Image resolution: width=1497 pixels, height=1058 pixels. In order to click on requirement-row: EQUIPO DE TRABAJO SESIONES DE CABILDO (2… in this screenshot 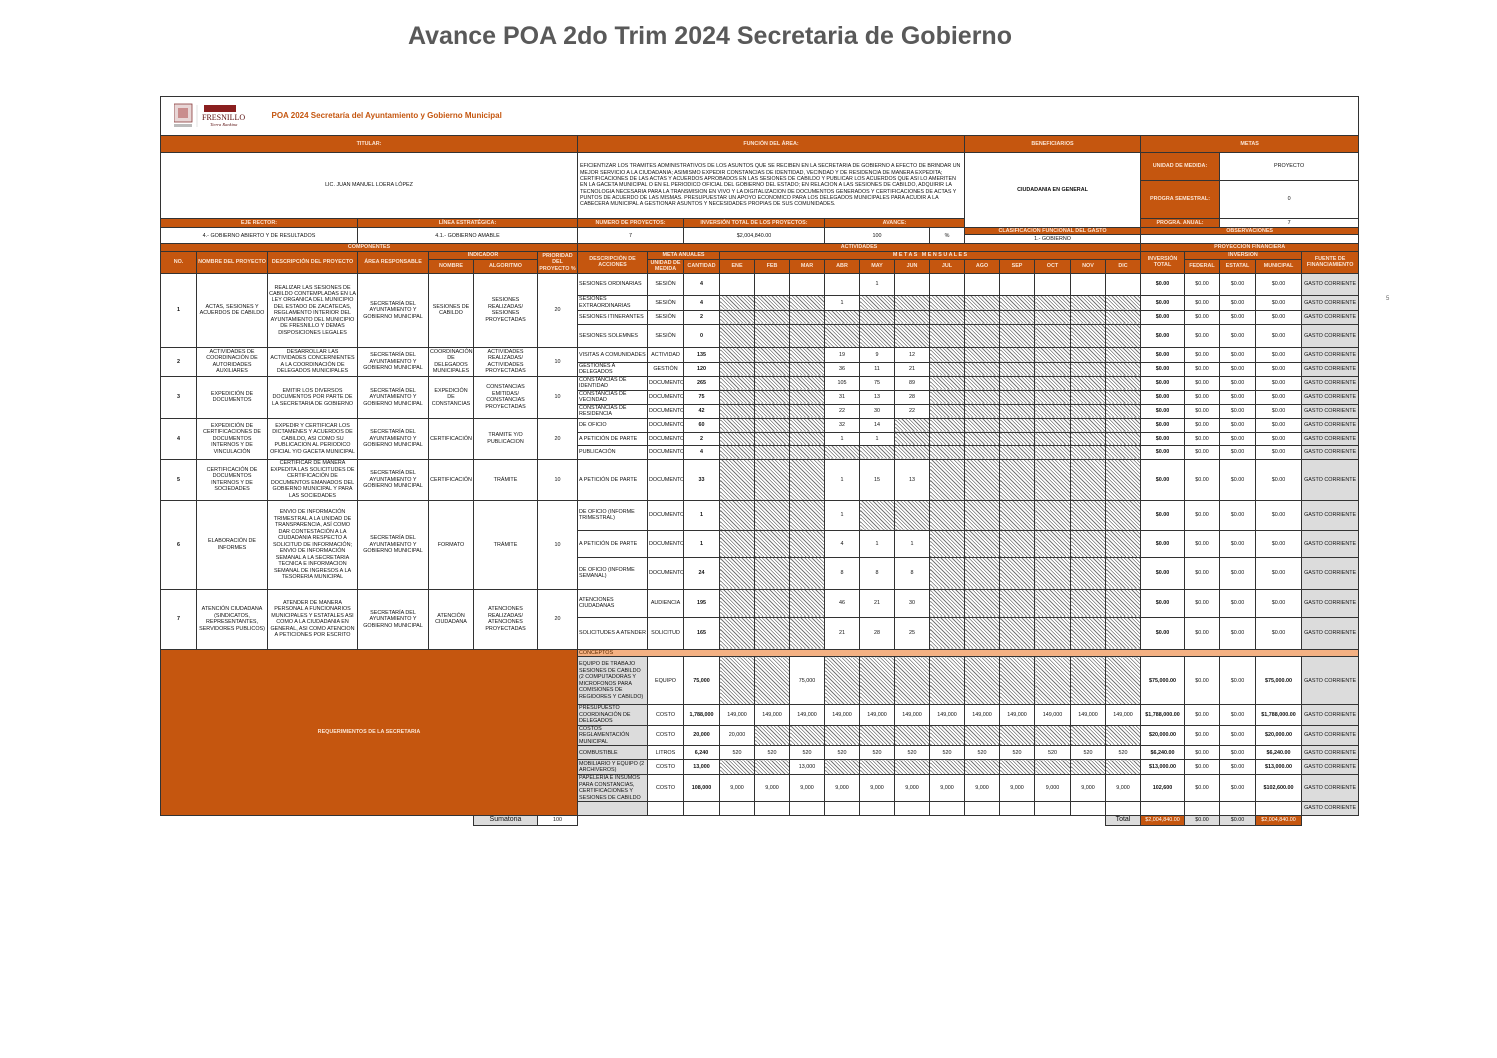, I will do `click(760, 681)`.